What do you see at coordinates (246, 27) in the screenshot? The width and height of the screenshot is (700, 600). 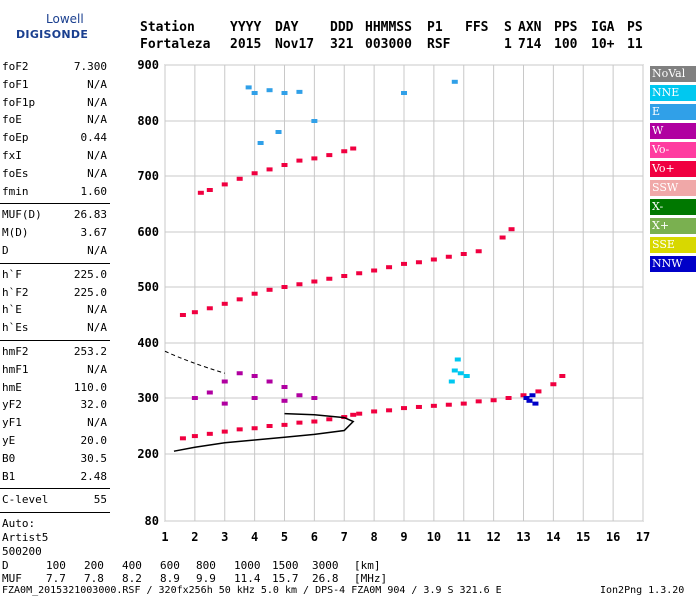 I see `header-label-1: YYYY` at bounding box center [246, 27].